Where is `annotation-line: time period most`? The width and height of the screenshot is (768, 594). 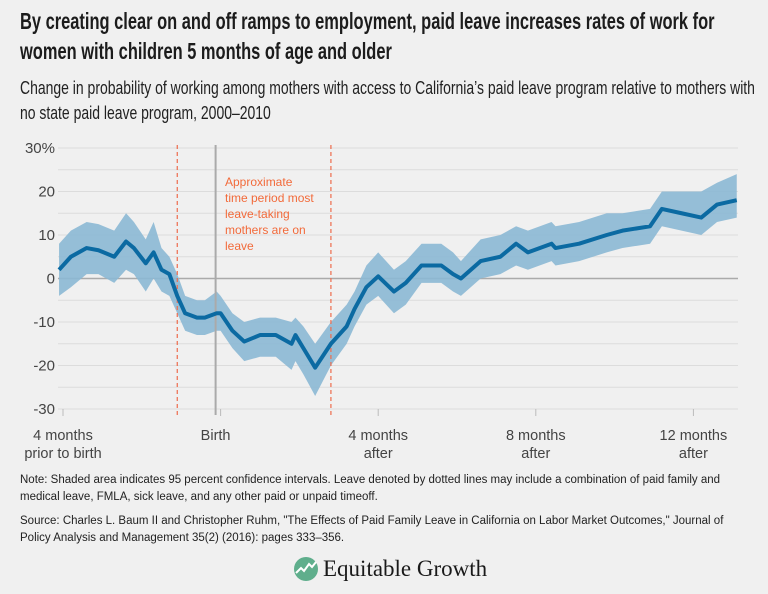 annotation-line: time period most is located at coordinates (269, 198).